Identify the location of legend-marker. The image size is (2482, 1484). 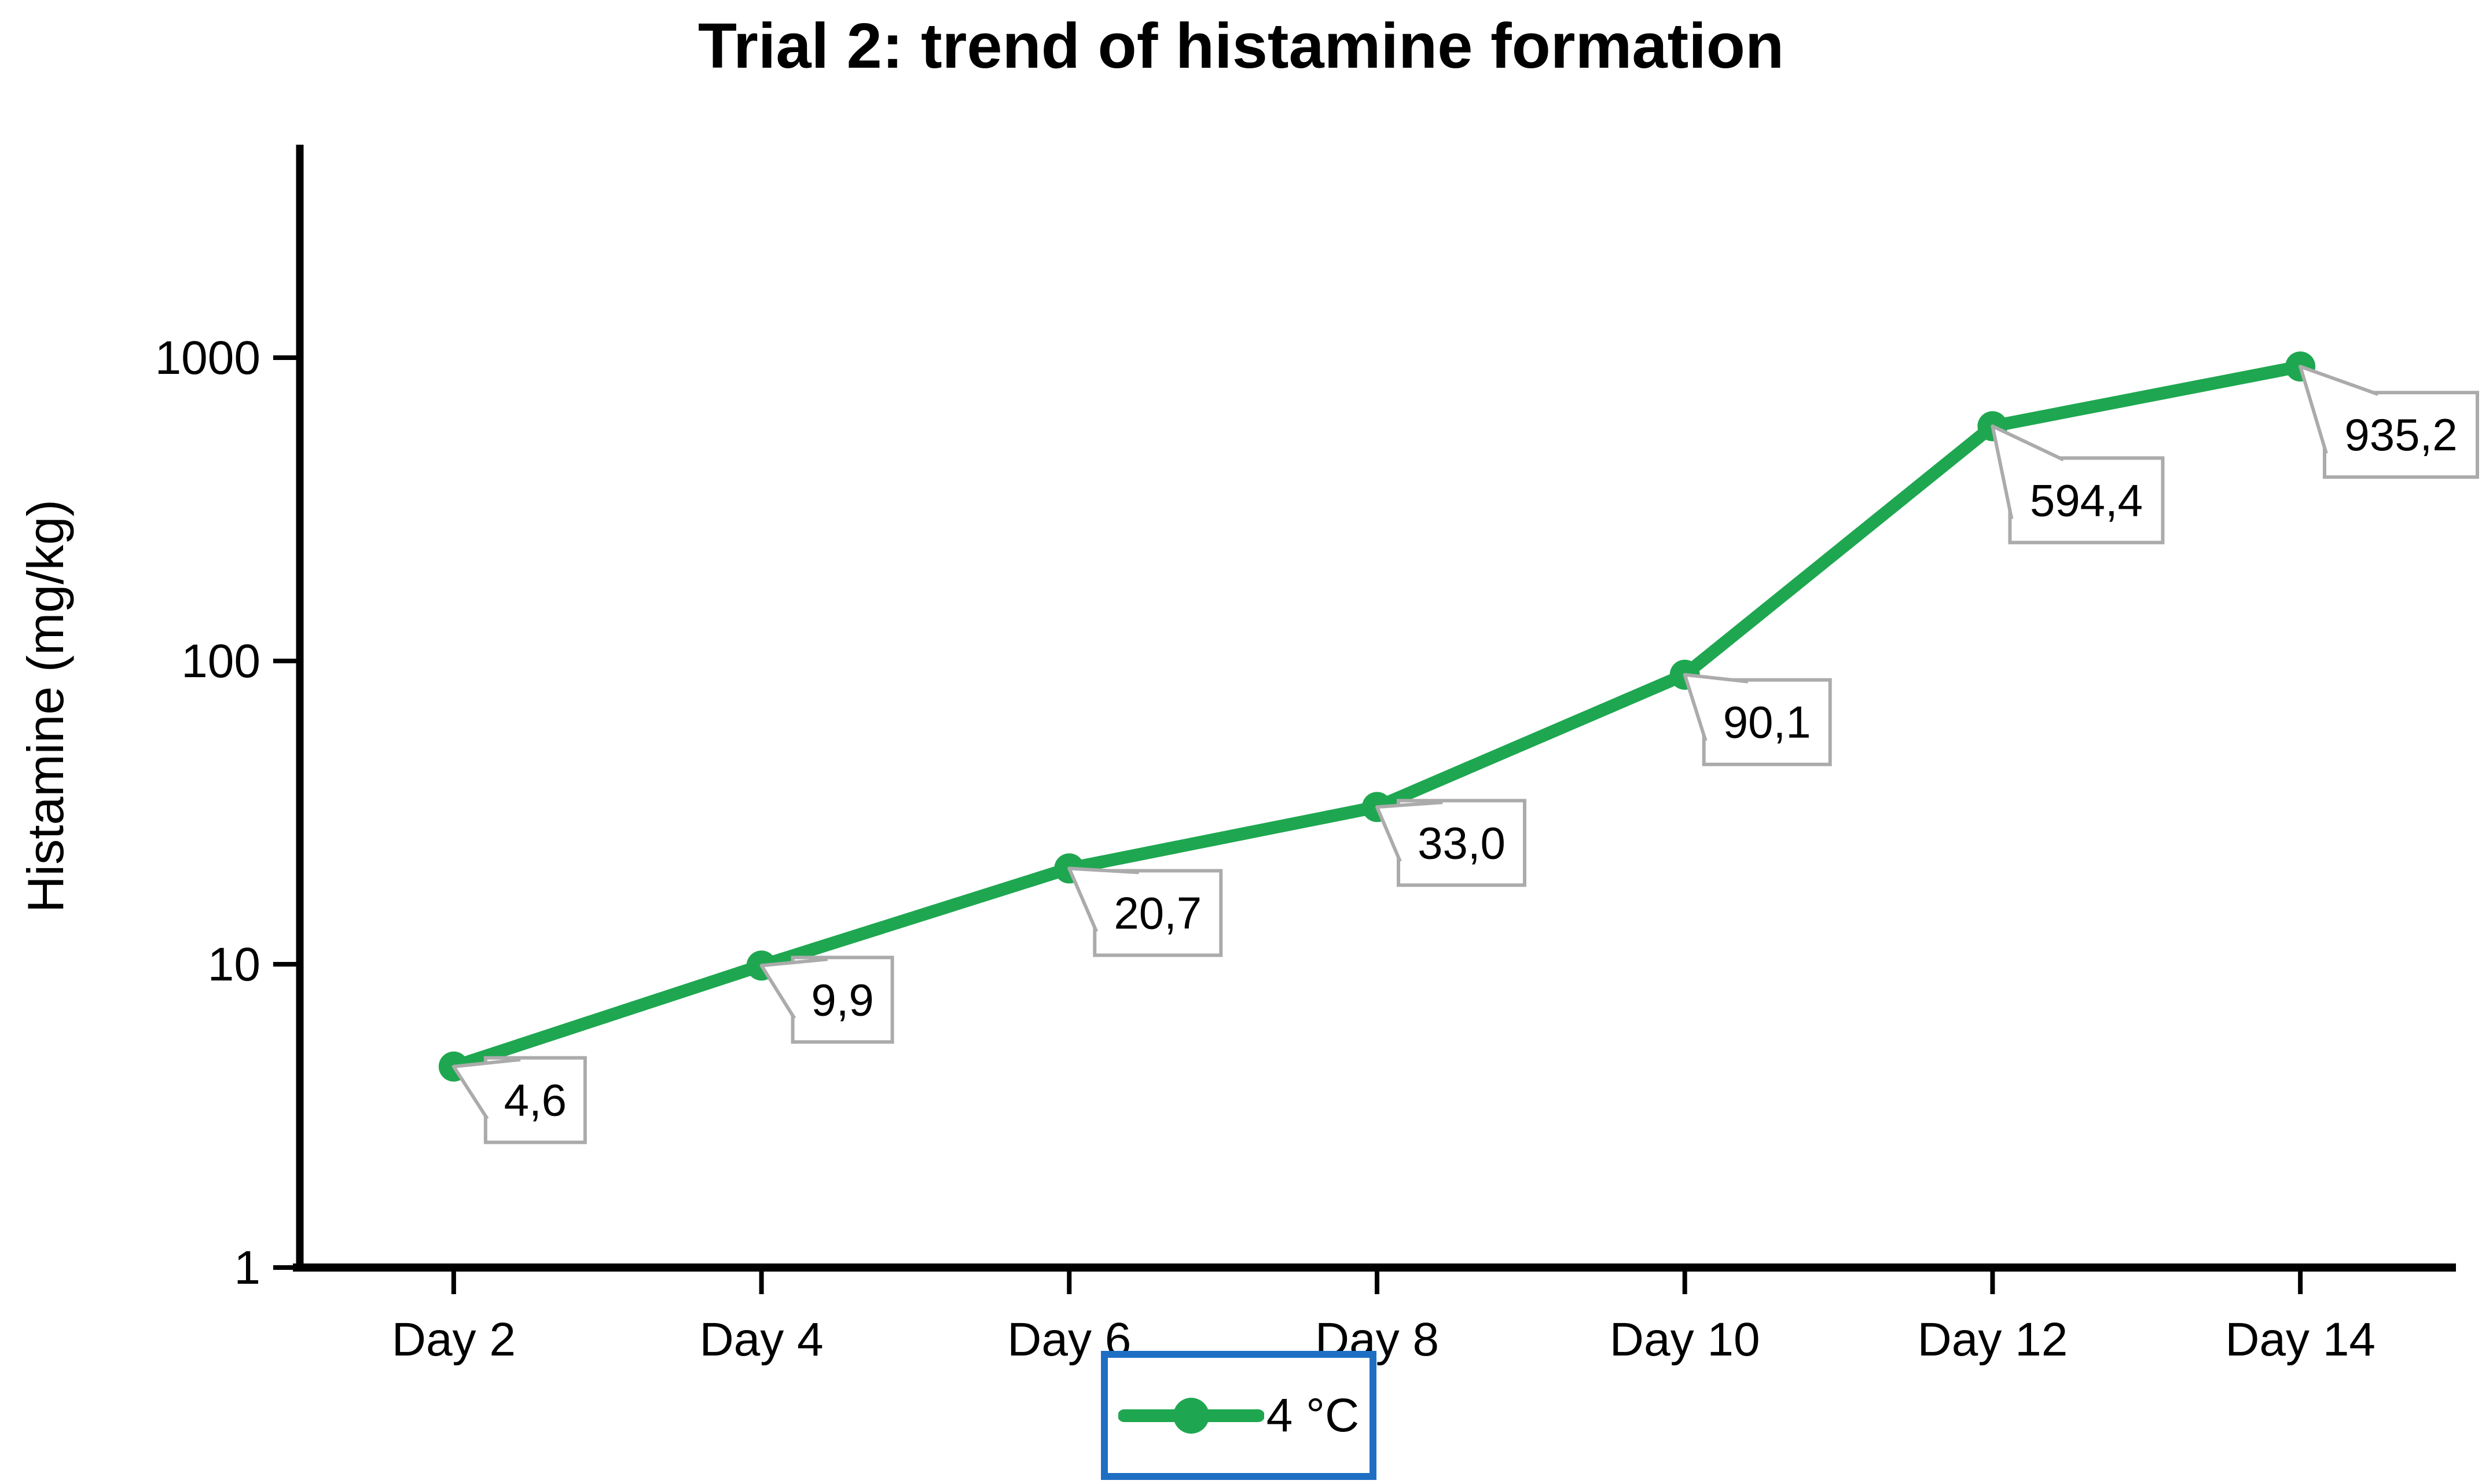
(1191, 1416).